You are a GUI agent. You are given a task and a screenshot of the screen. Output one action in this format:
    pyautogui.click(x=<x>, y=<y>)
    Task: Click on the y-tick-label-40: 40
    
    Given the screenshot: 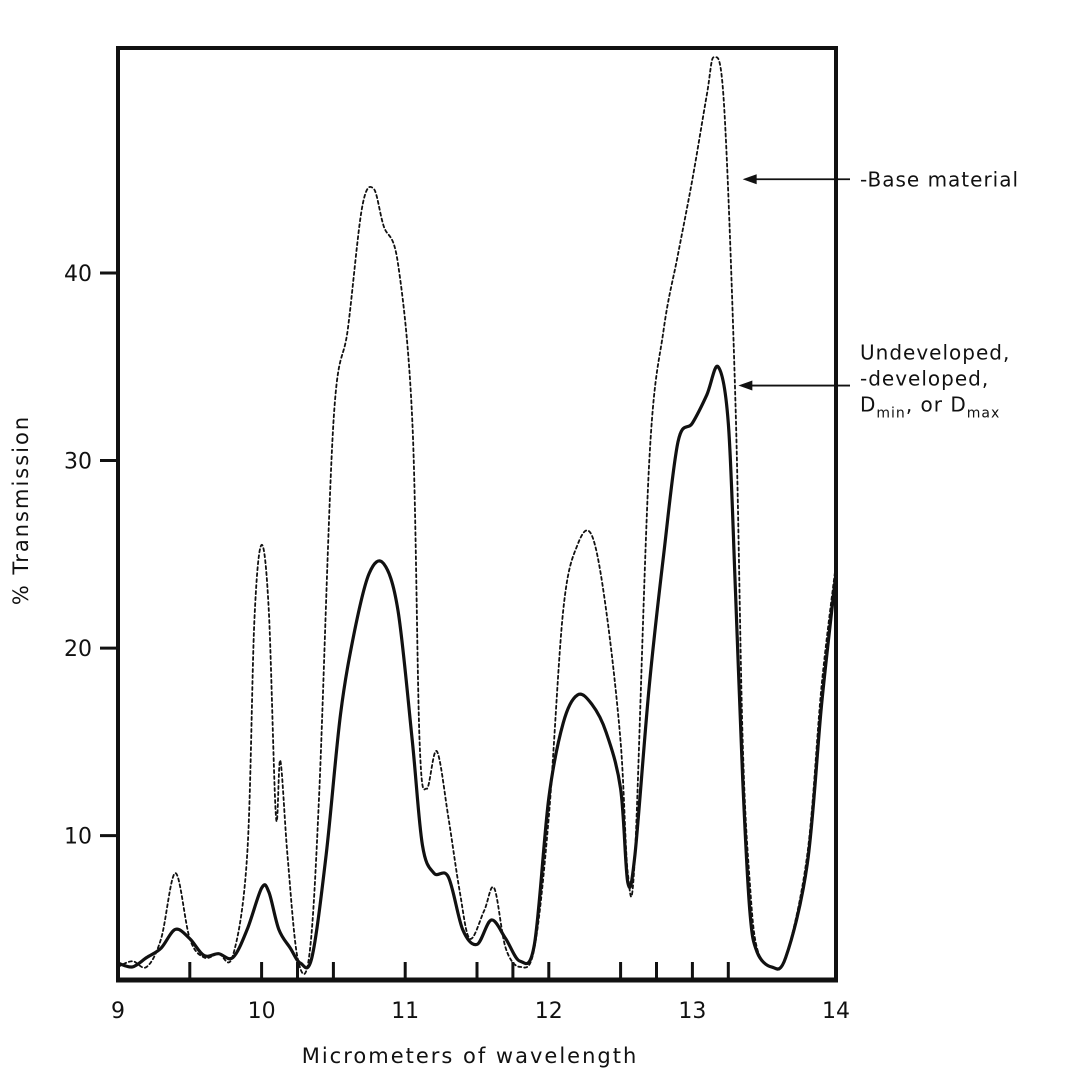 What is the action you would take?
    pyautogui.click(x=78, y=274)
    